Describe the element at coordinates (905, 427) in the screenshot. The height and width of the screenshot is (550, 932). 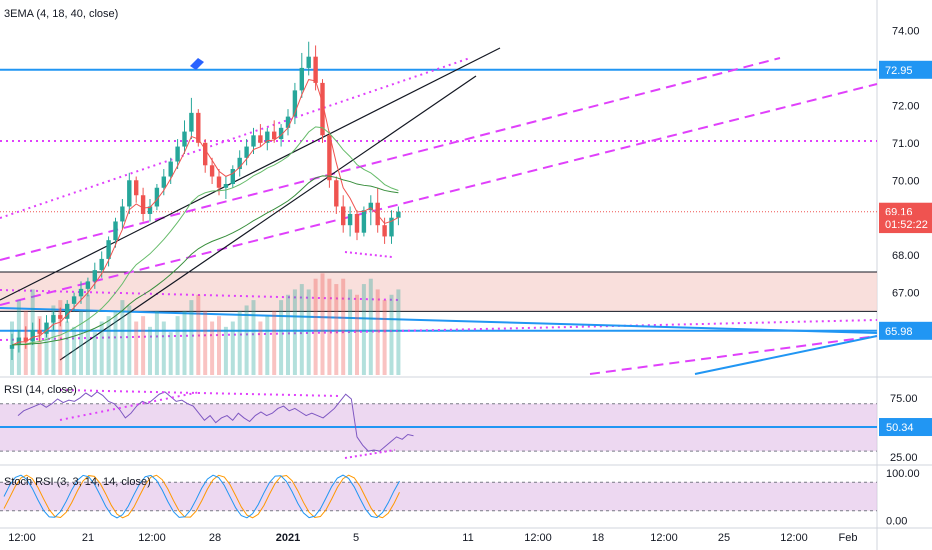
I see `rsi-level-tag-bg` at that location.